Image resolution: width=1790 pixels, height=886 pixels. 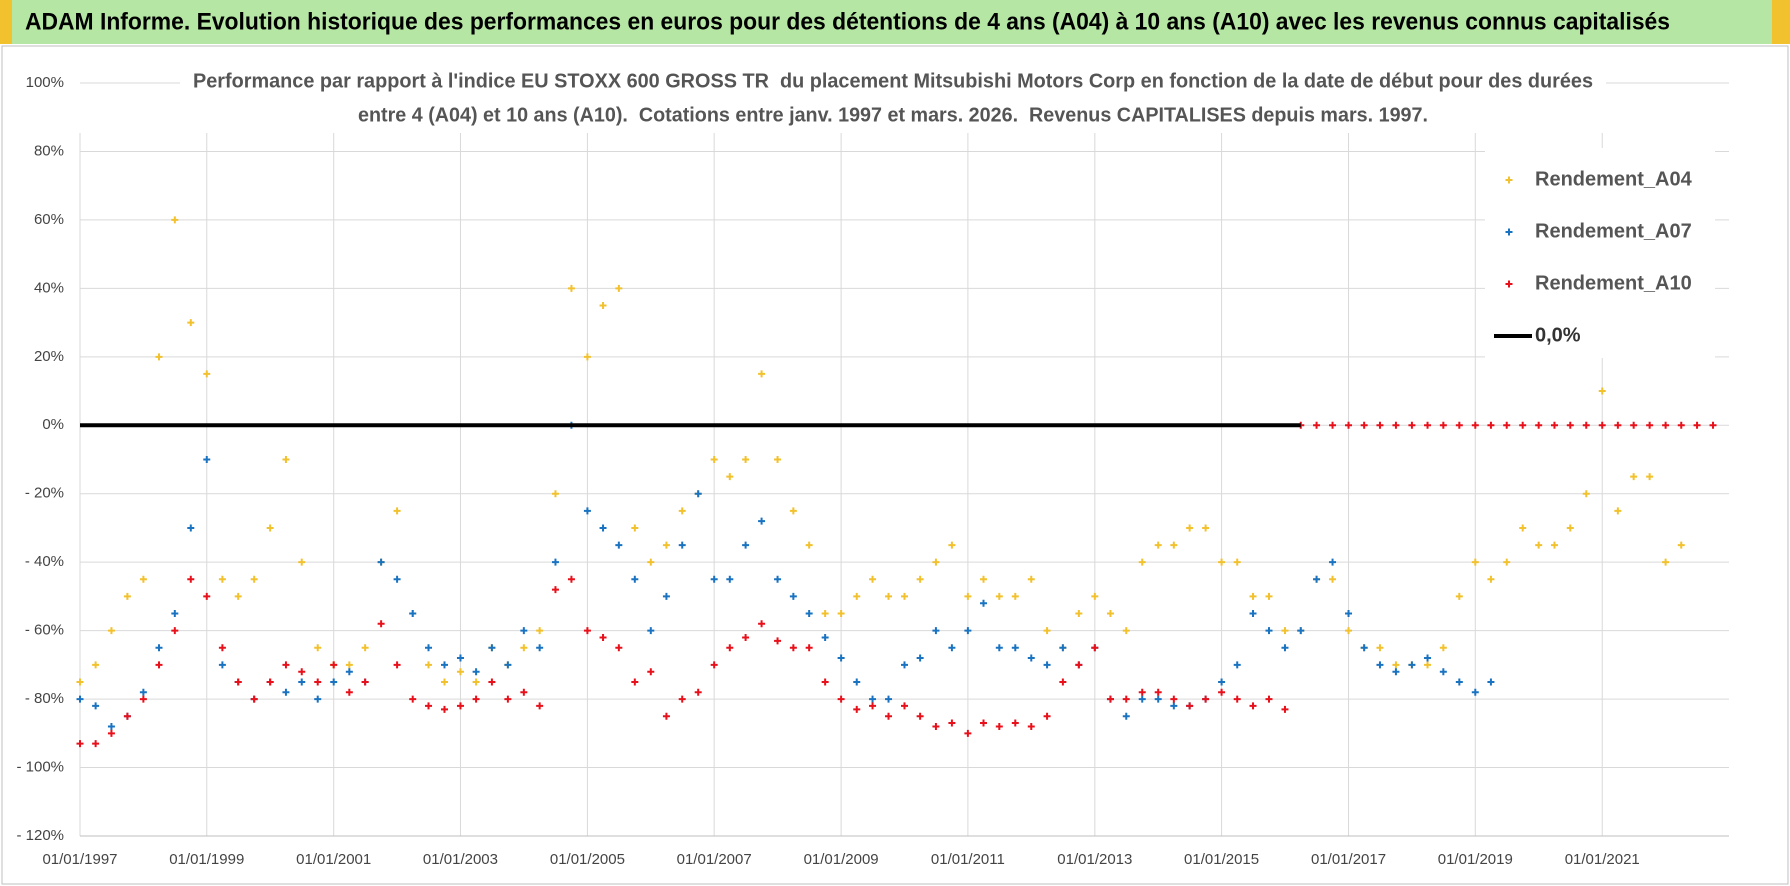 I want to click on legend-swatch, so click(x=1509, y=232).